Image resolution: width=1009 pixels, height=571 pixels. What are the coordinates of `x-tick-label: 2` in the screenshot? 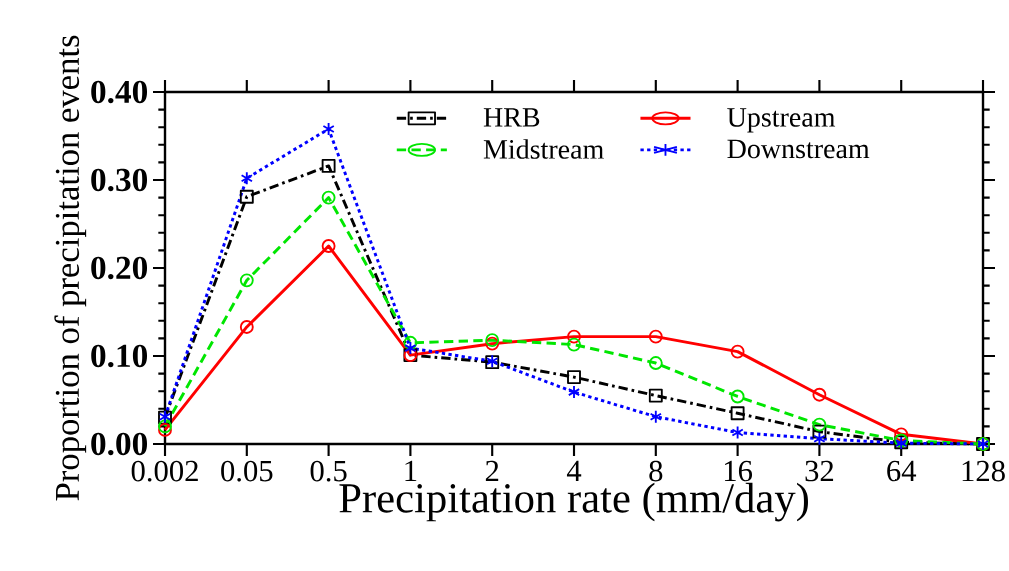 It's located at (492, 471).